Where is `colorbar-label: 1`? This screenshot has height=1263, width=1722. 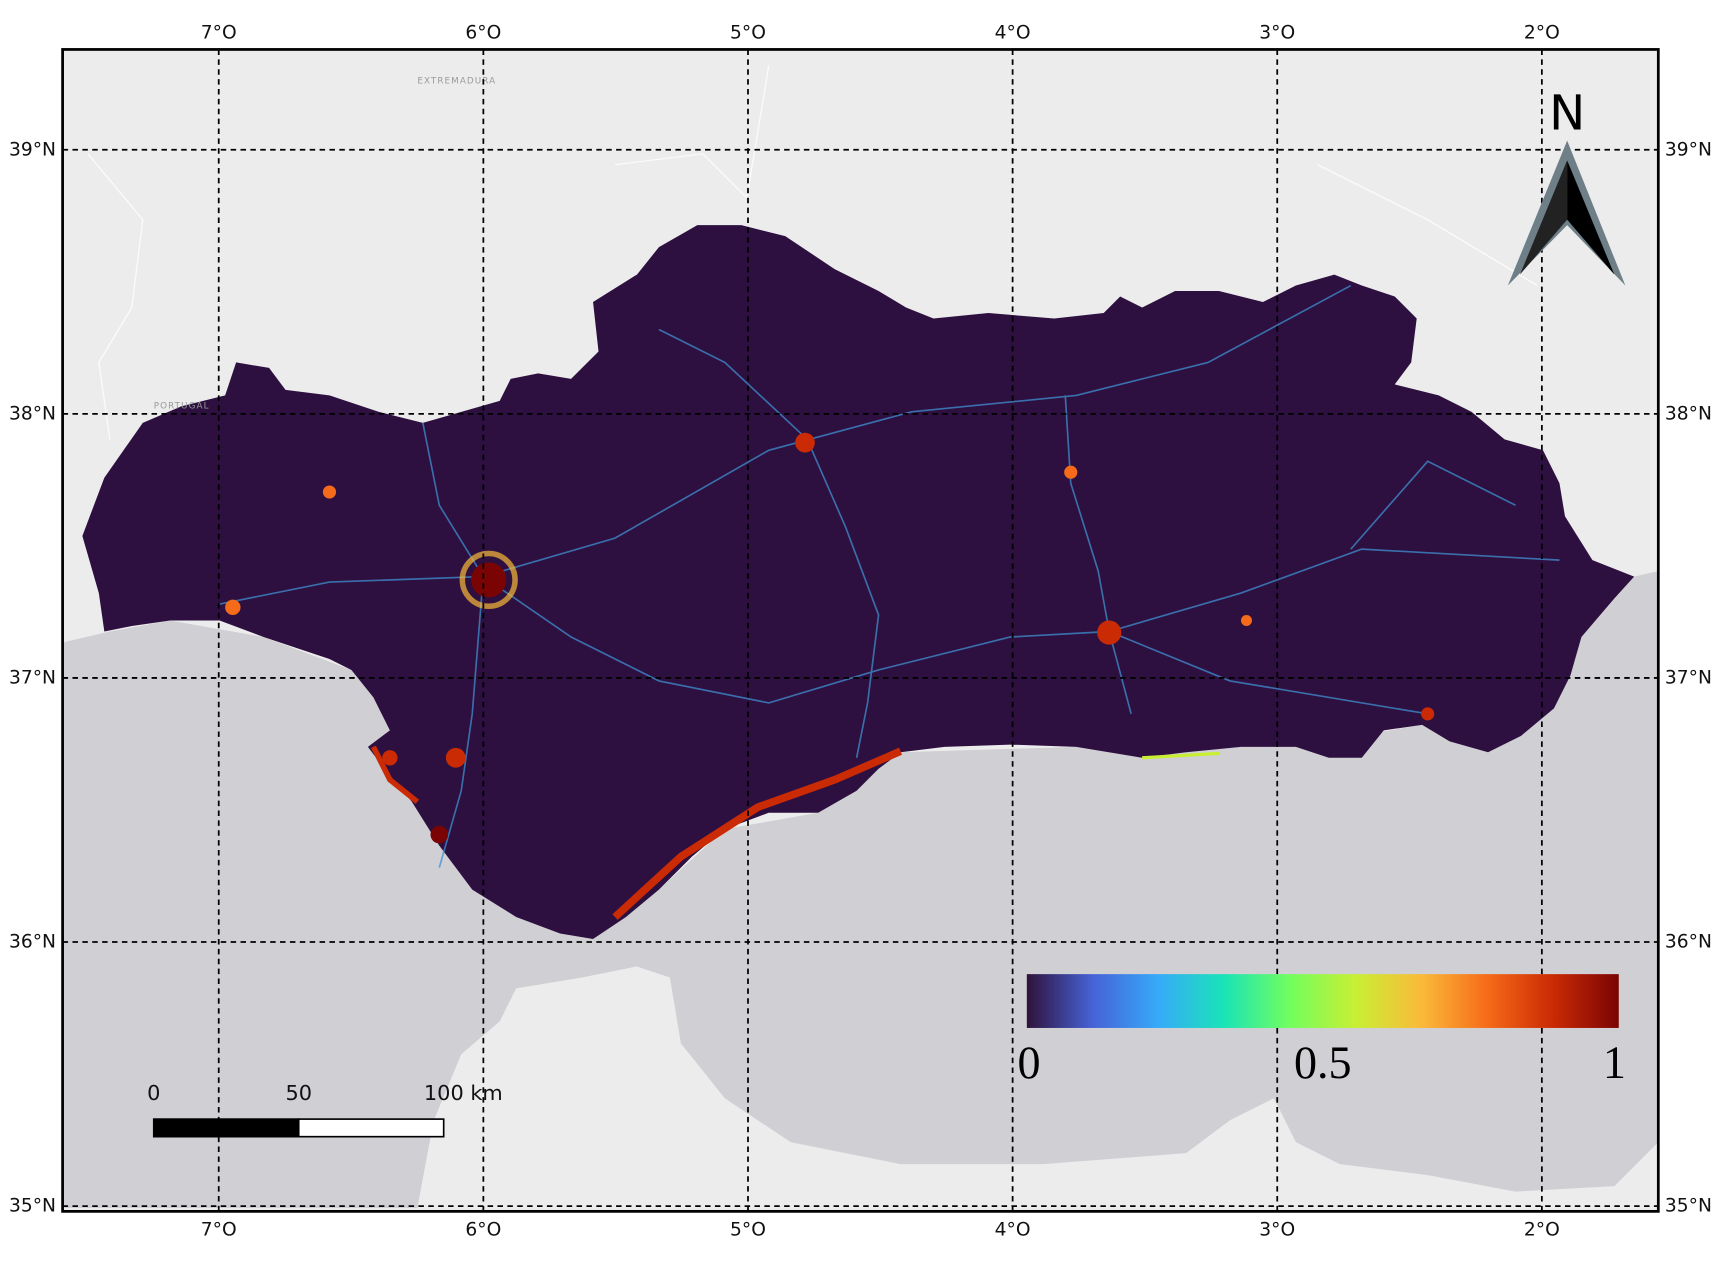
colorbar-label: 1 is located at coordinates (1614, 1062).